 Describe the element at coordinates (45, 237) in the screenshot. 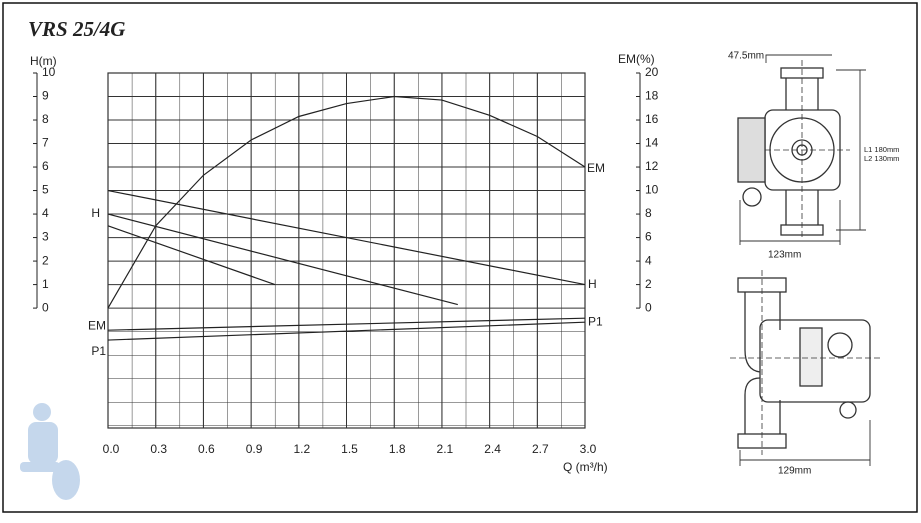

I see `y-tick-label: 3` at that location.